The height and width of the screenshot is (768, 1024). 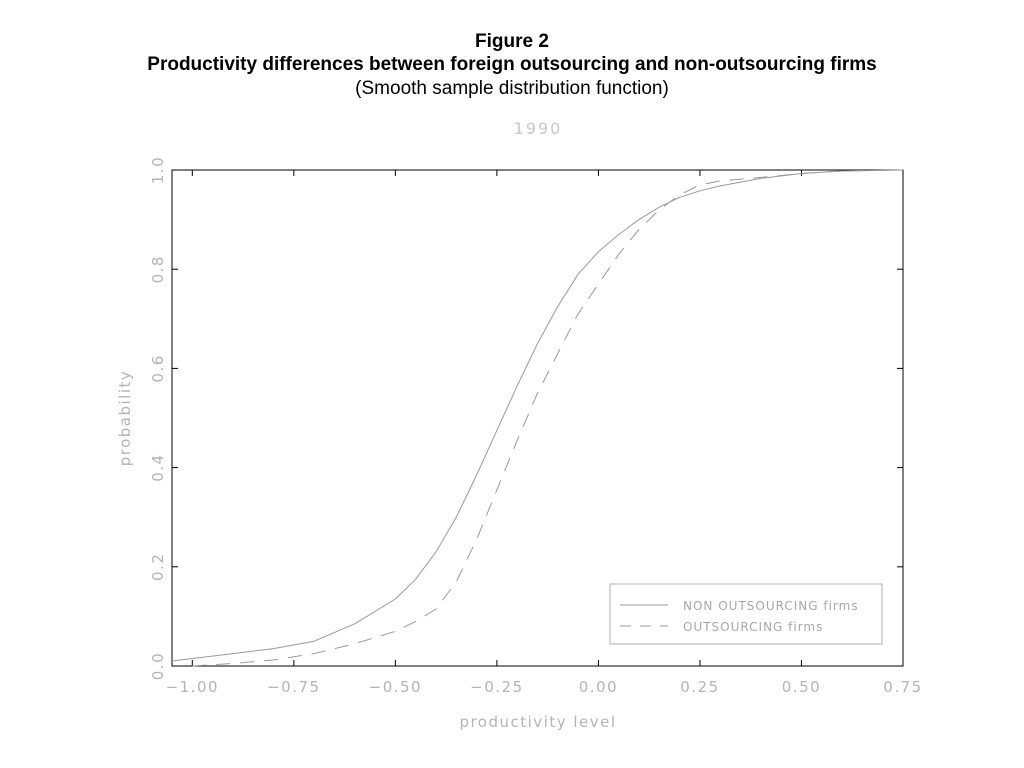 I want to click on x-tick-label: −0.50, so click(x=395, y=687).